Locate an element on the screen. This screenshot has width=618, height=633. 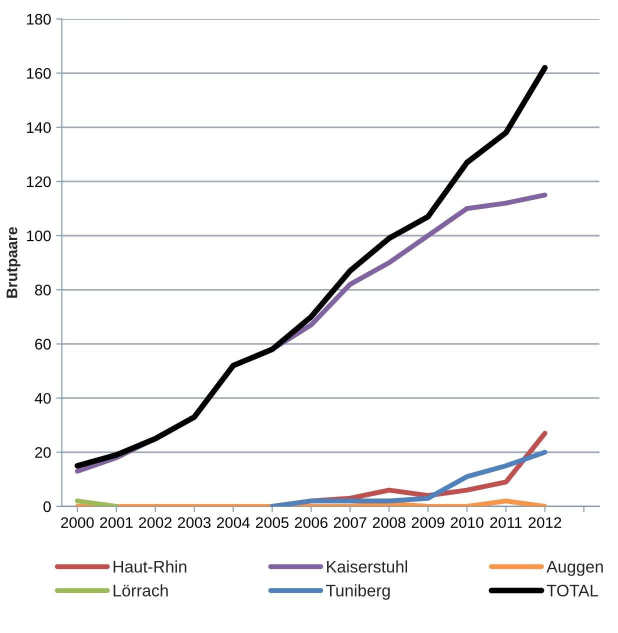
legend-label: TOTAL is located at coordinates (572, 590).